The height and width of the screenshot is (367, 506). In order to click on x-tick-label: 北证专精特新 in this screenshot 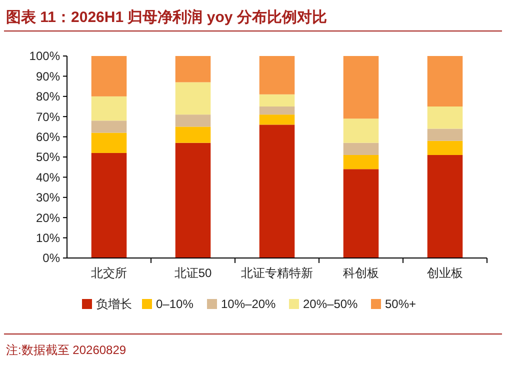, I will do `click(277, 273)`.